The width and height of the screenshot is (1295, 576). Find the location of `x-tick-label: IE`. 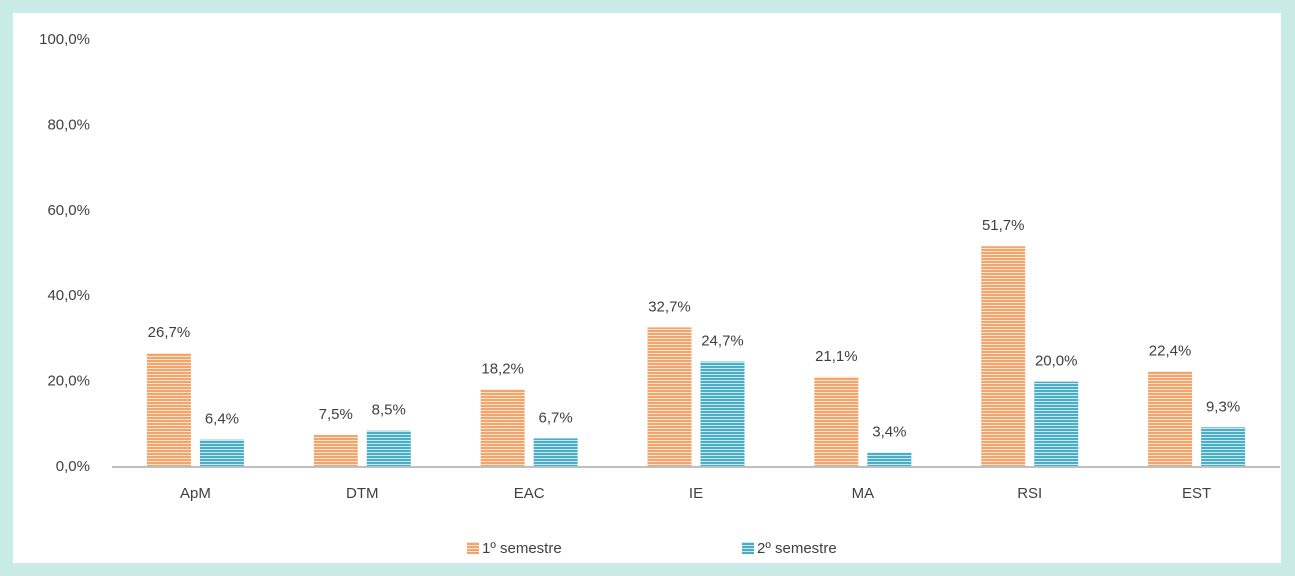

x-tick-label: IE is located at coordinates (696, 493).